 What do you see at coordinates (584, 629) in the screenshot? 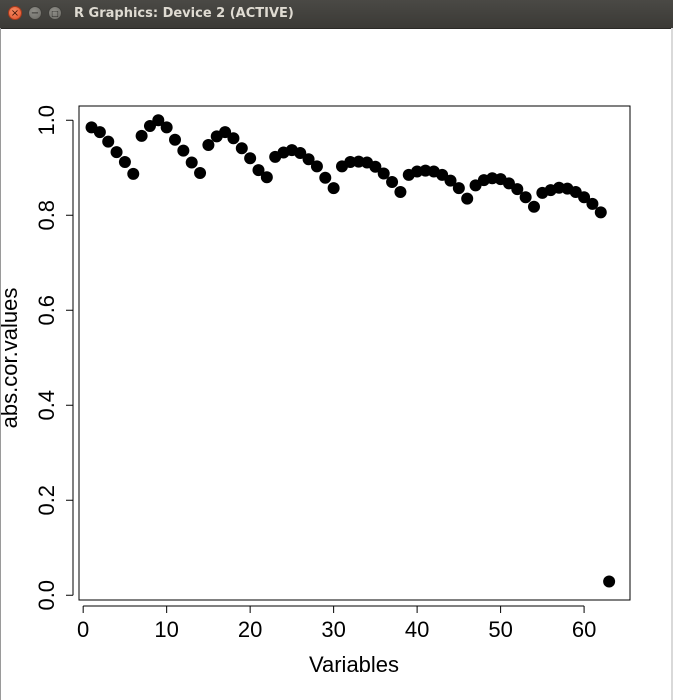
I see `x-tick-label: 60` at bounding box center [584, 629].